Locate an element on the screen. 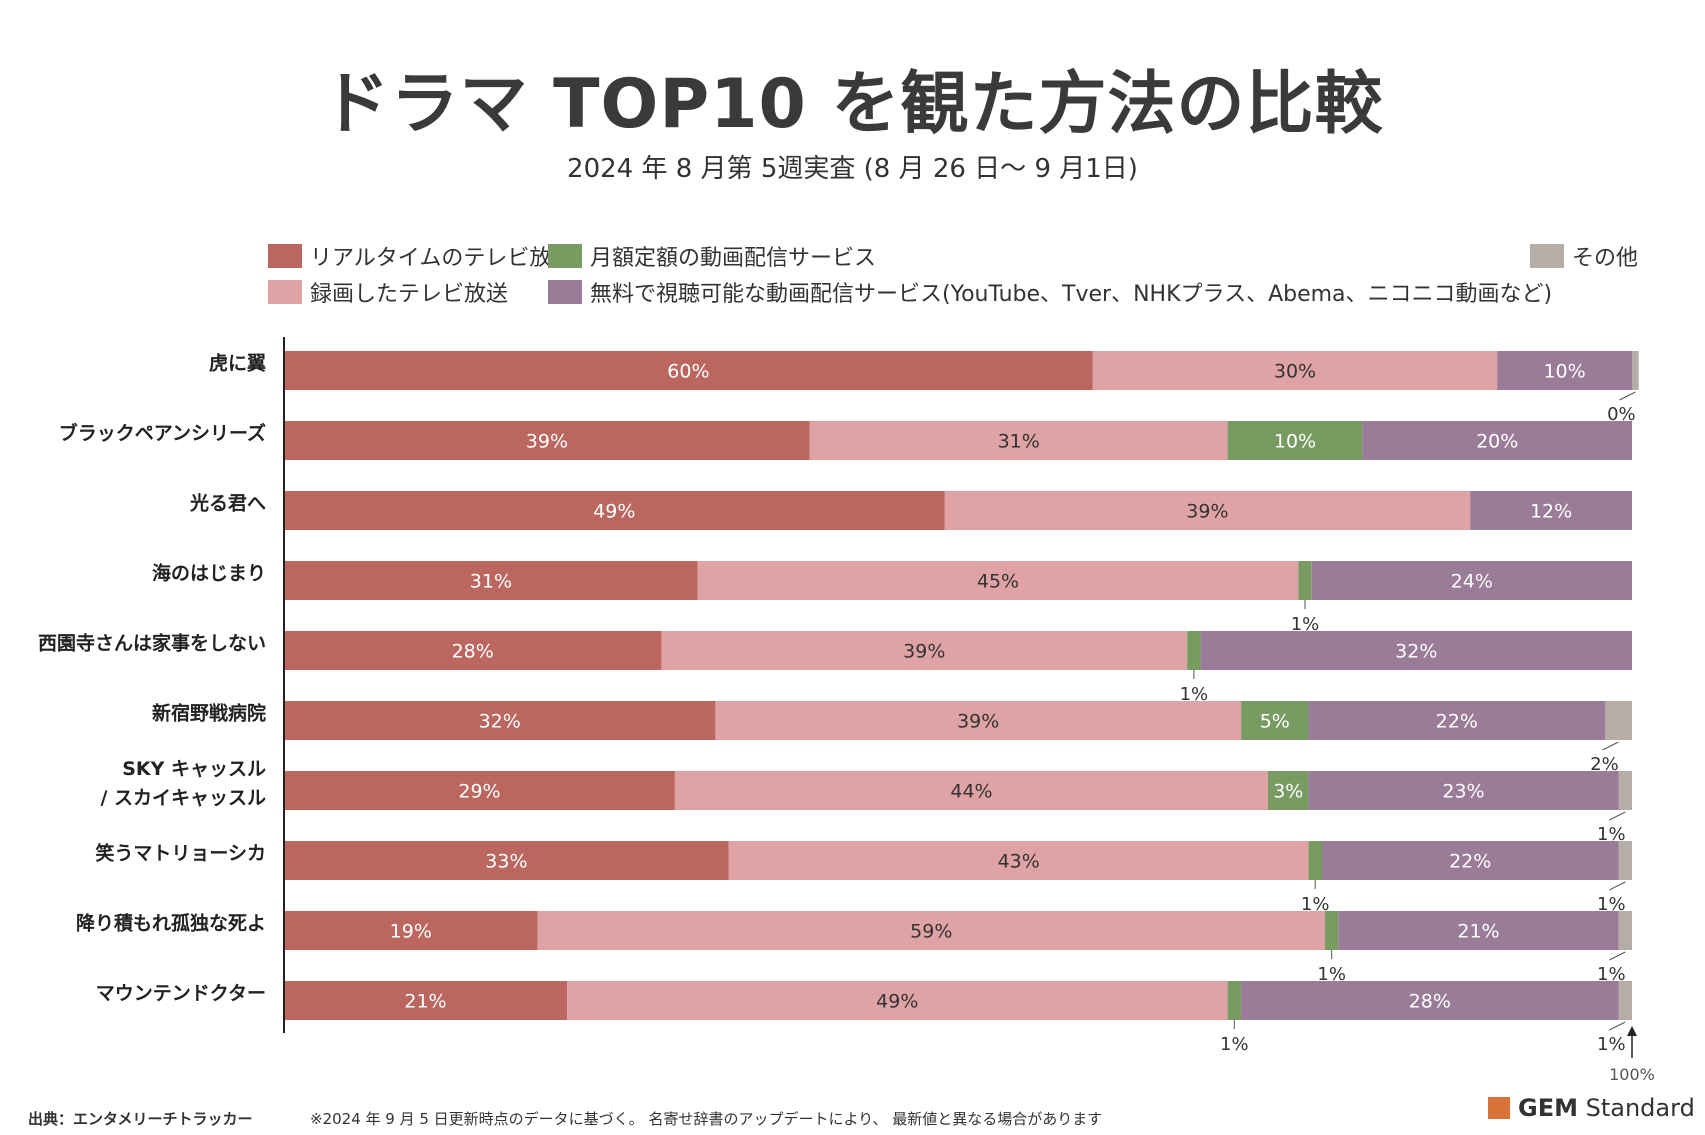 The image size is (1705, 1135). data-label: 33% is located at coordinates (506, 862).